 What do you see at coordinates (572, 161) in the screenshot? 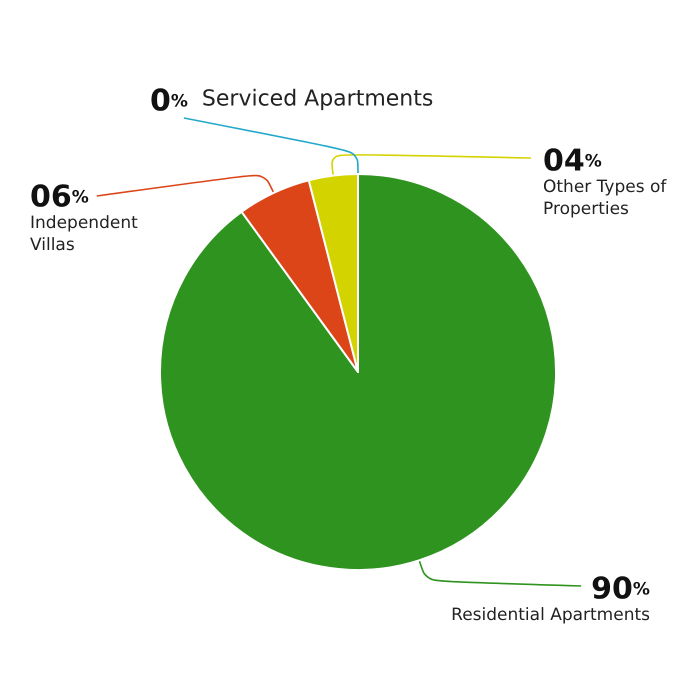
I see `data-label: 04%` at bounding box center [572, 161].